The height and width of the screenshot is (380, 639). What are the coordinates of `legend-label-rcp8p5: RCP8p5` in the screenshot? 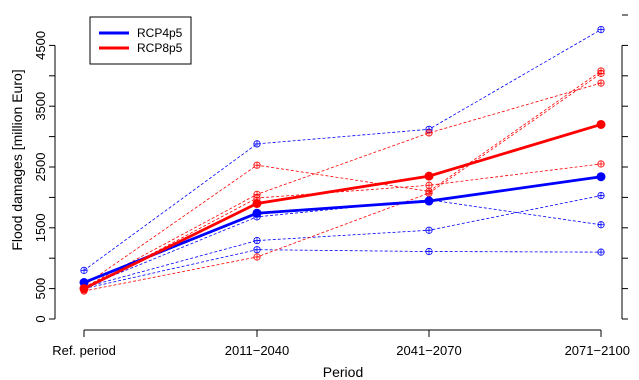 It's located at (160, 48).